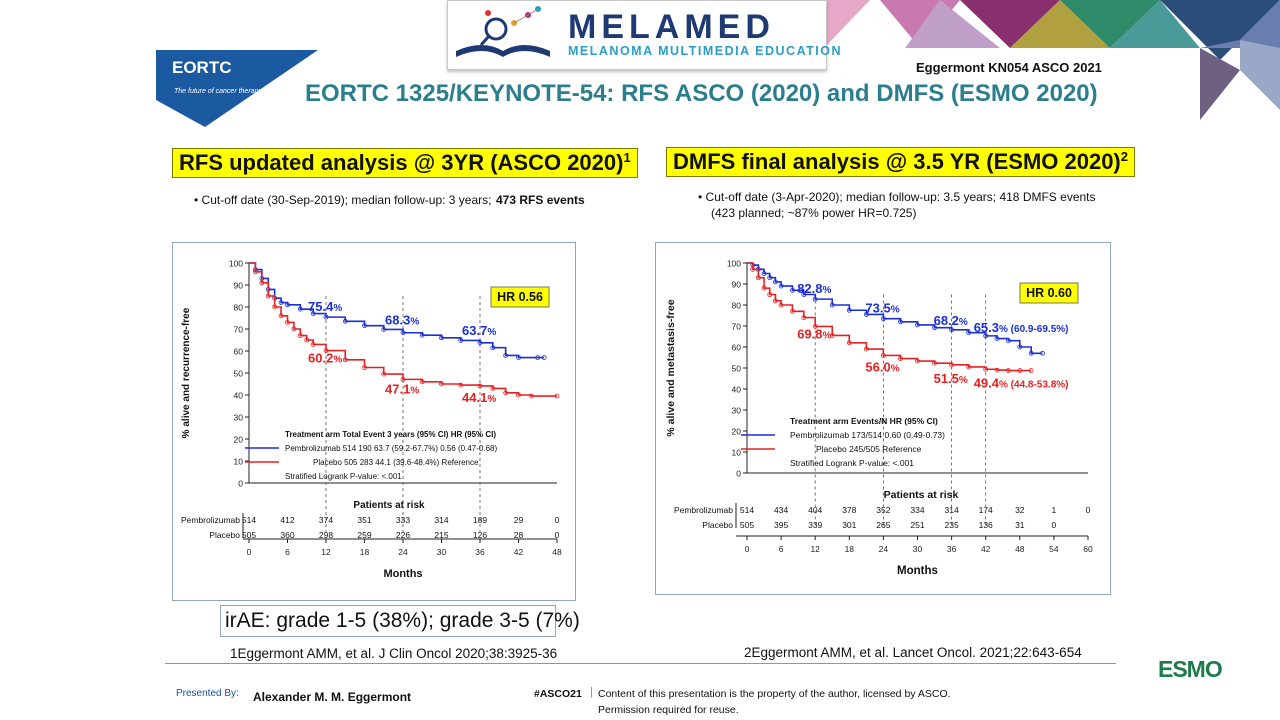  I want to click on rfs-events: 473 RFS events, so click(540, 200).